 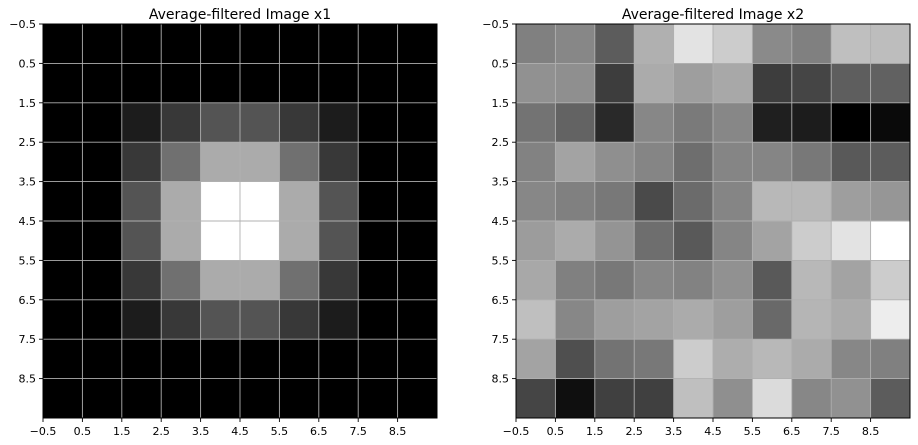 I want to click on heatmap-cell-left-r3-c2, so click(x=141, y=162).